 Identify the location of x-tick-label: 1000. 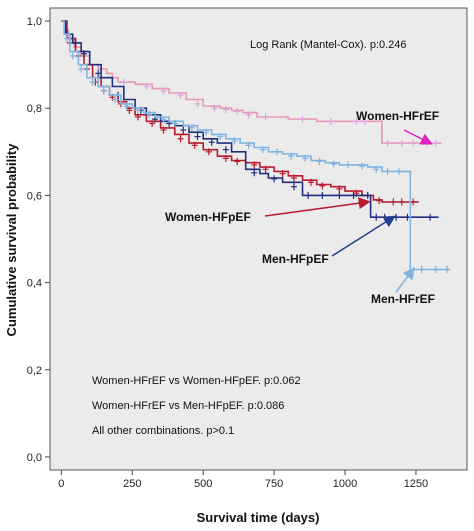
(345, 484).